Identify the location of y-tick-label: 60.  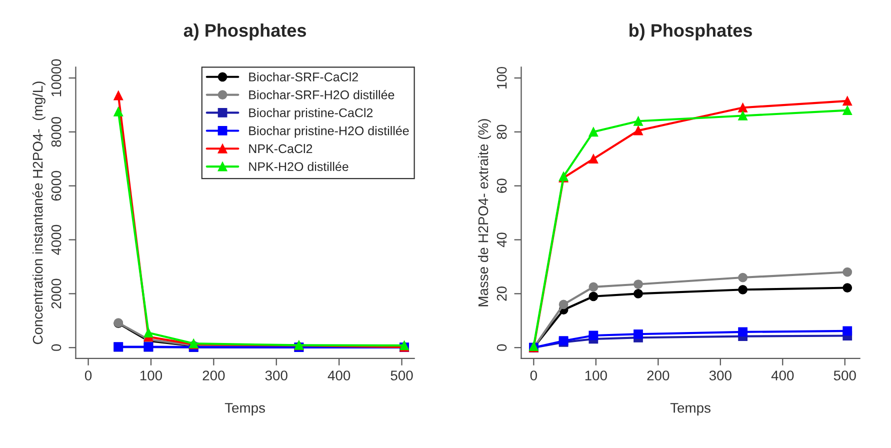
(501, 185).